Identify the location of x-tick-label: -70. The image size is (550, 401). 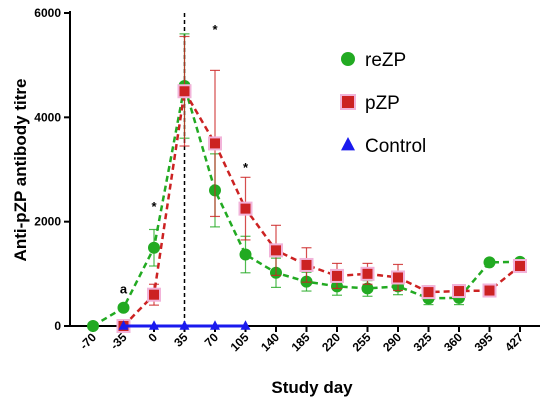
(88, 341).